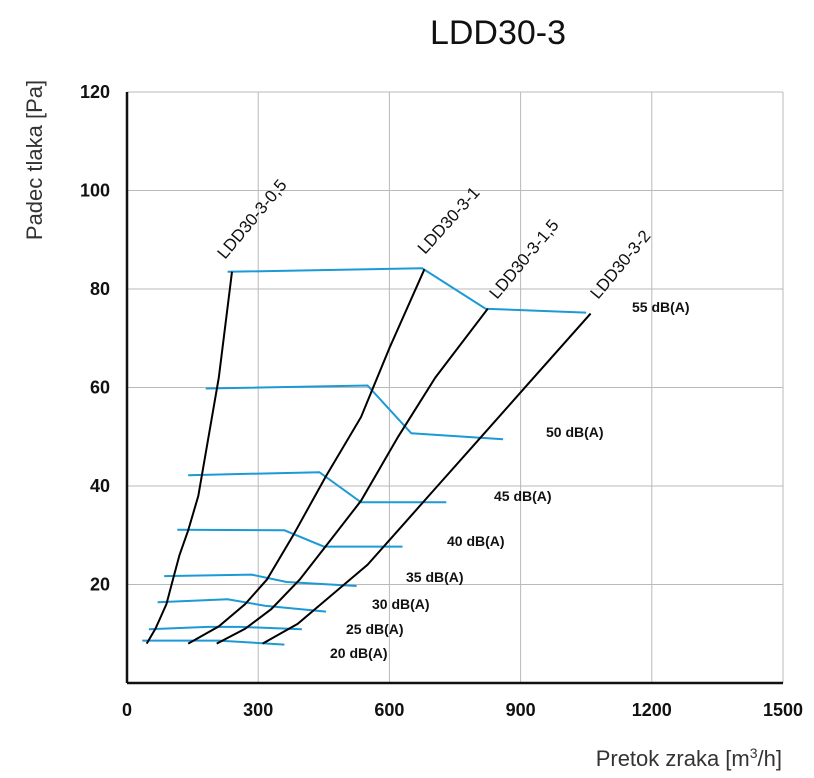 The image size is (814, 778). Describe the element at coordinates (476, 541) in the screenshot. I see `sound-level-label: 40 dB(A)` at that location.